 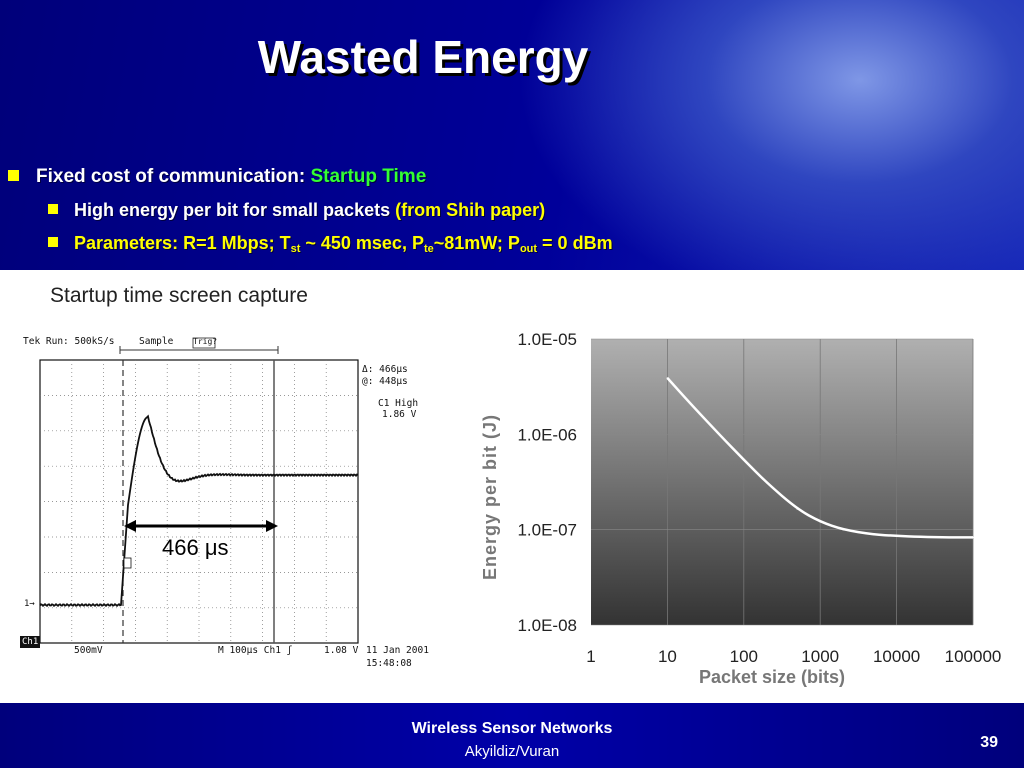 I want to click on y-tick-label: 1.0E-07, so click(x=547, y=530).